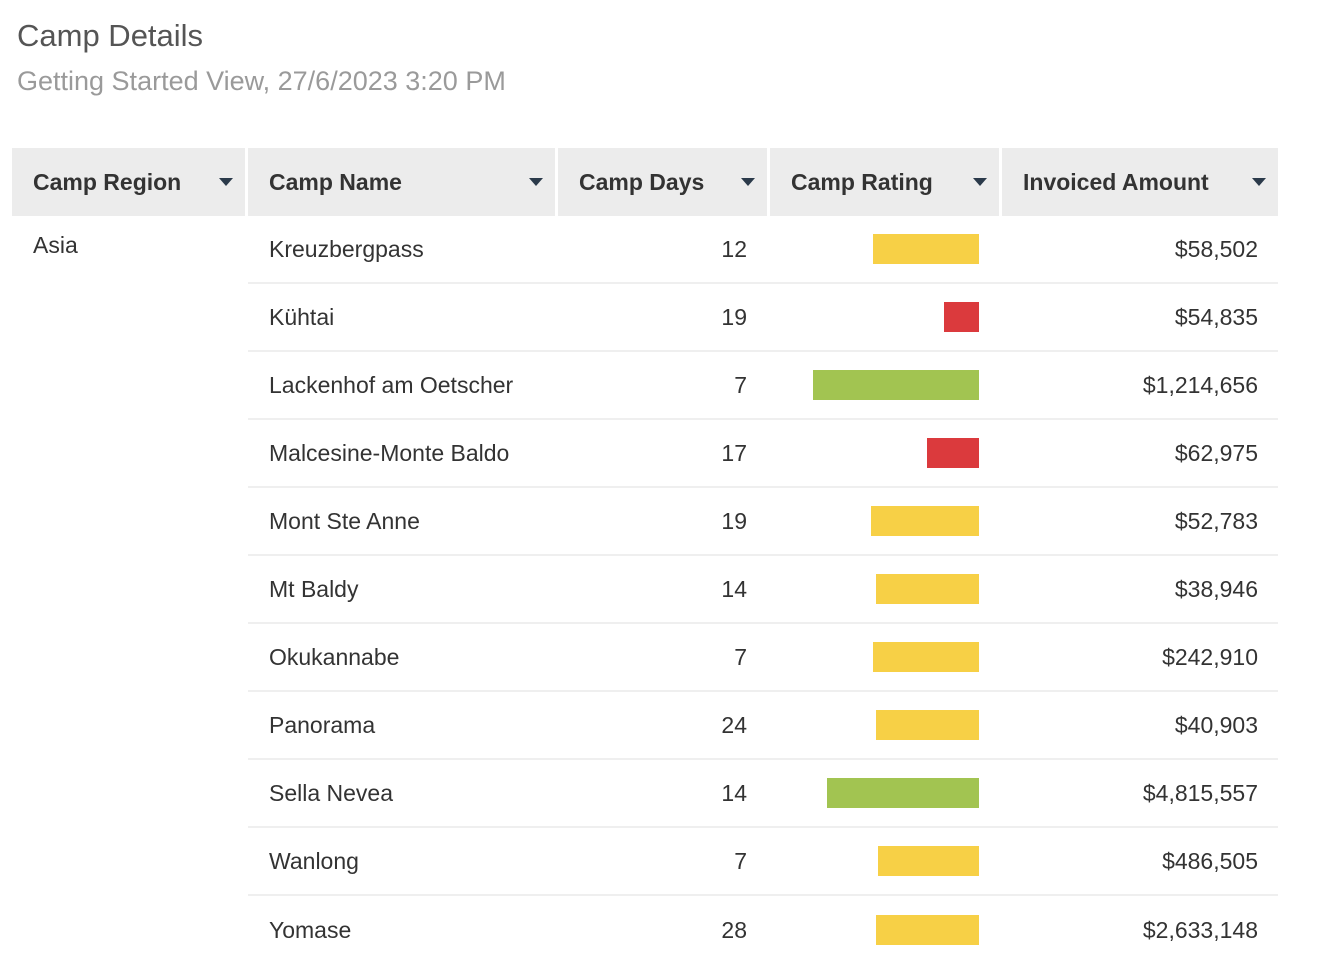  Describe the element at coordinates (642, 181) in the screenshot. I see `column-header-label: Camp Days` at that location.